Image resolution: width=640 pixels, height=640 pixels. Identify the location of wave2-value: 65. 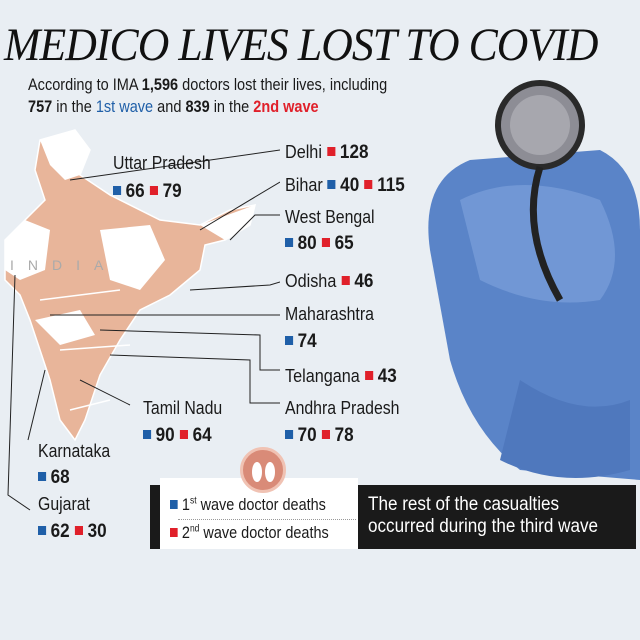
(344, 243).